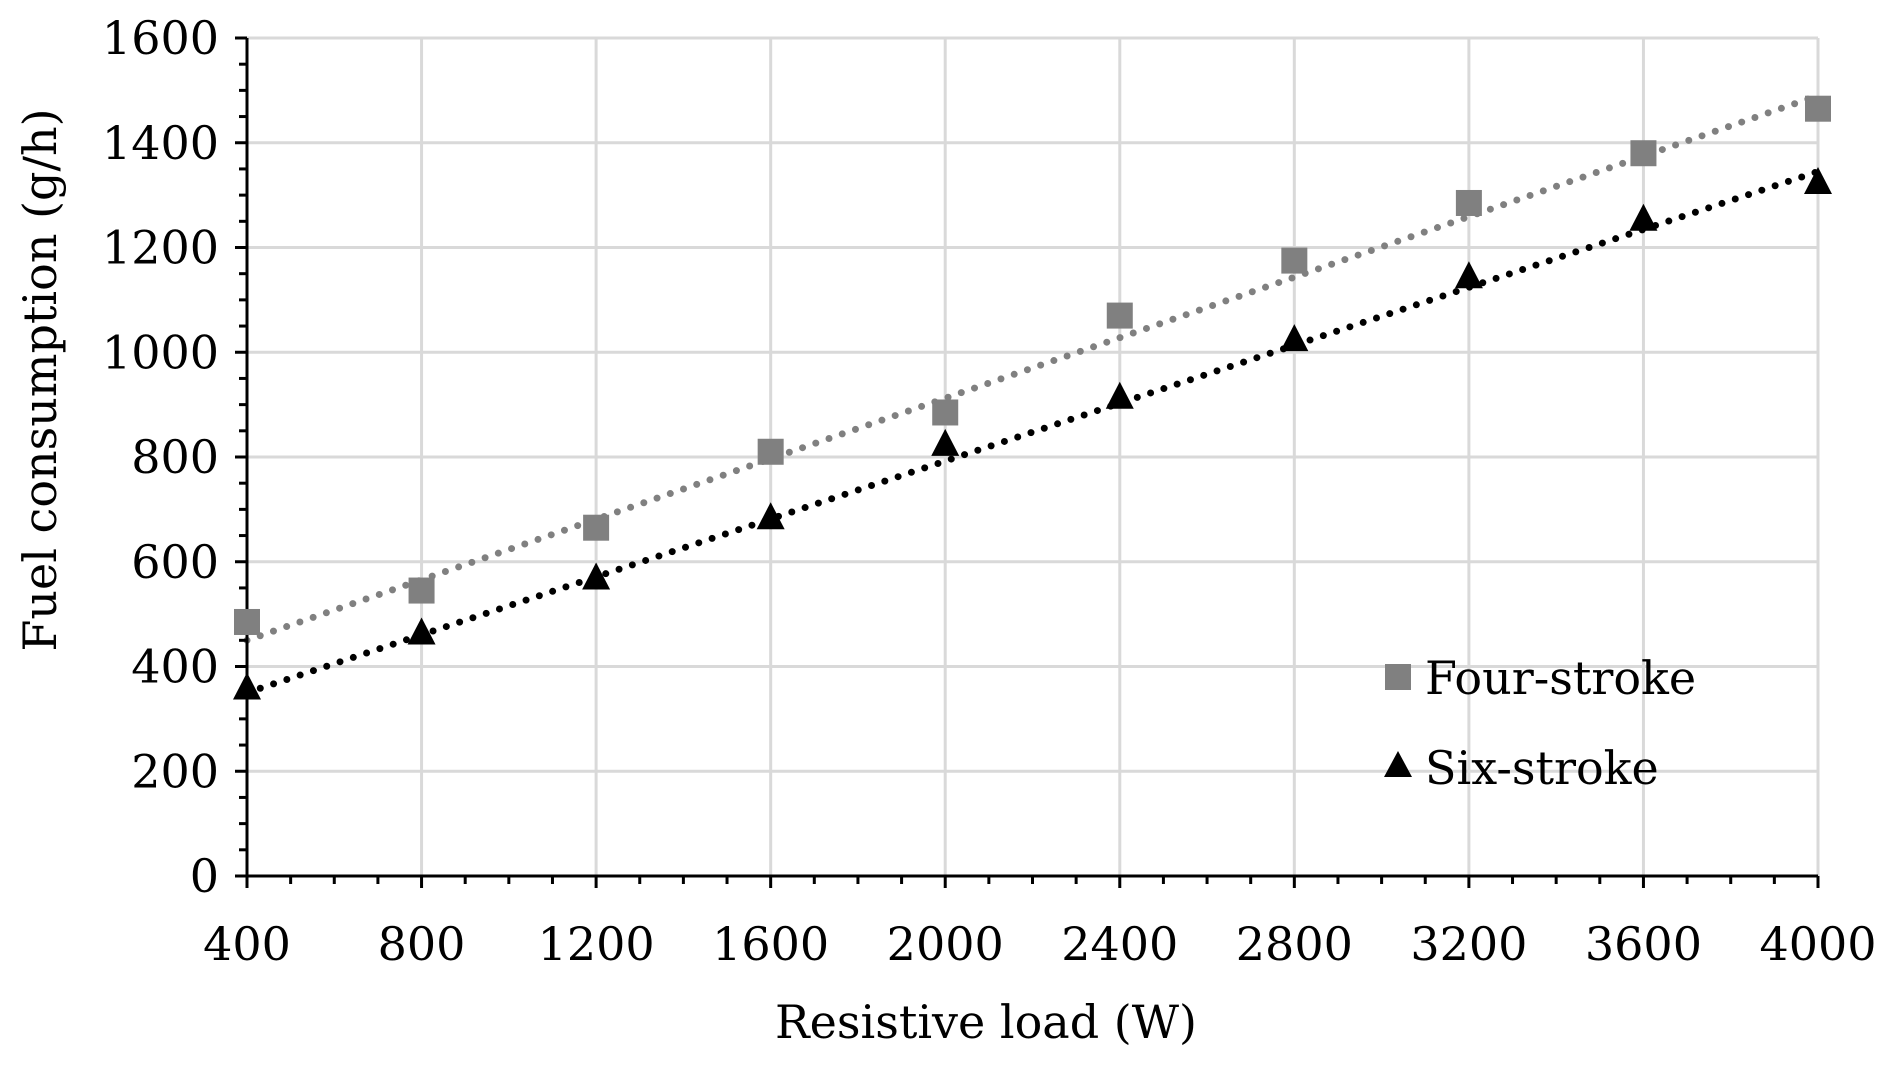 The width and height of the screenshot is (1892, 1068). Describe the element at coordinates (1817, 944) in the screenshot. I see `x-tick-label-9: 4000` at that location.